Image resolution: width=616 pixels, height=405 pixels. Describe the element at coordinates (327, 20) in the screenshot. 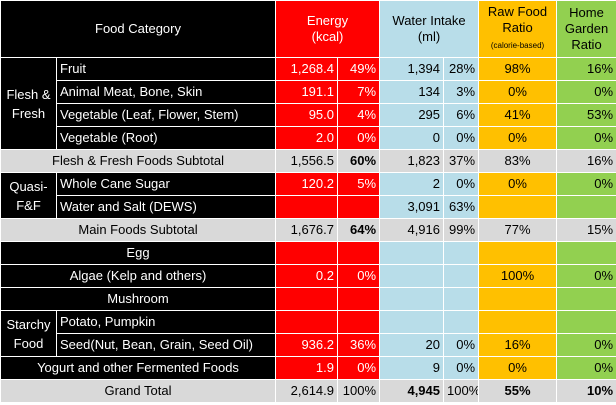

I see `header-energy-title: Energy` at that location.